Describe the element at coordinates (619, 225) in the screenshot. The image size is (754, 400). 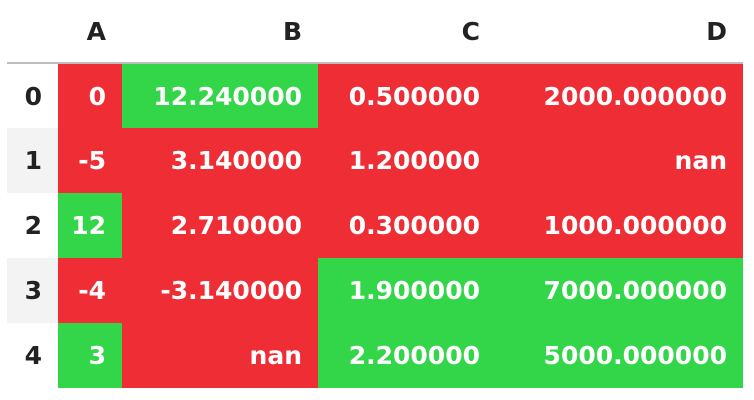
I see `table-cell: 1000.000000` at that location.